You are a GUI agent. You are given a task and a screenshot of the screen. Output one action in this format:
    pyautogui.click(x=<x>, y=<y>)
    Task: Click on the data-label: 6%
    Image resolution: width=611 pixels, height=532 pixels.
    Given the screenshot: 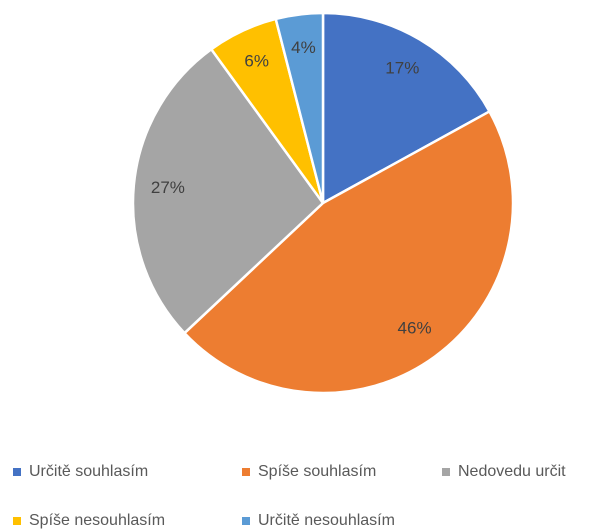 What is the action you would take?
    pyautogui.click(x=256, y=61)
    